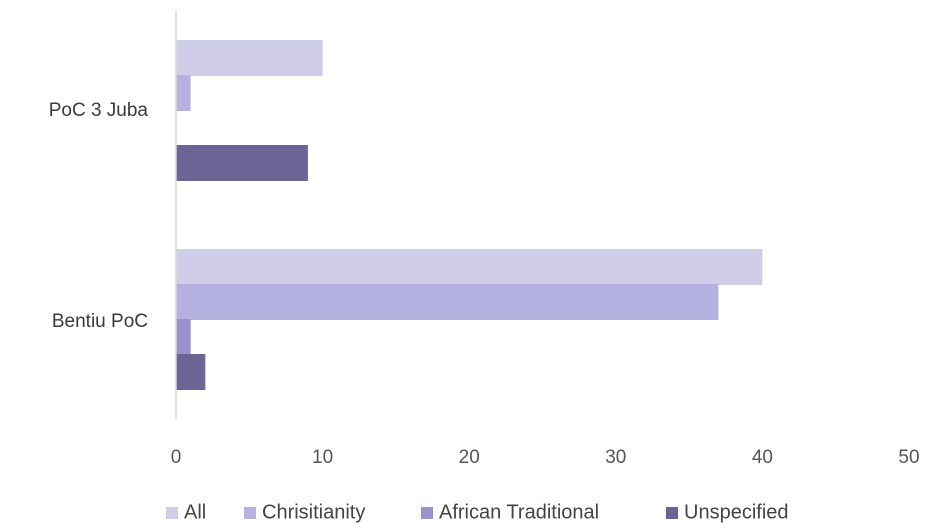 The image size is (938, 532). What do you see at coordinates (736, 512) in the screenshot?
I see `legend-label: Unspecified` at bounding box center [736, 512].